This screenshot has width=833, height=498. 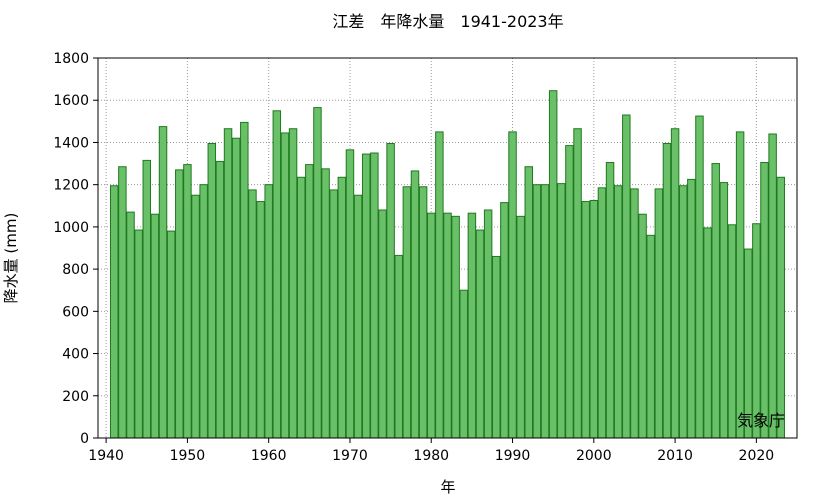 I want to click on x-tick-label: 2000, so click(x=594, y=456).